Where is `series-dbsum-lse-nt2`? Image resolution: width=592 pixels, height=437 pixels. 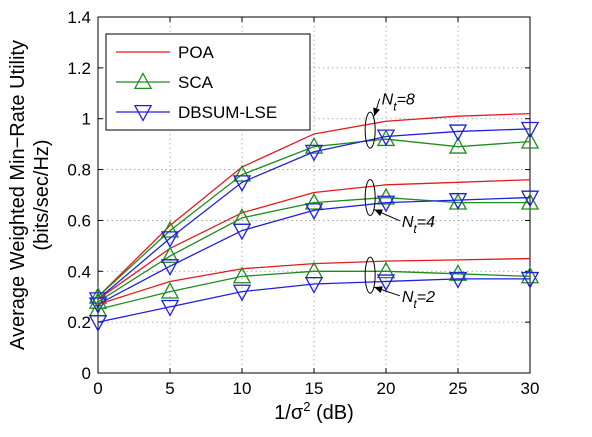 series-dbsum-lse-nt2 is located at coordinates (314, 302).